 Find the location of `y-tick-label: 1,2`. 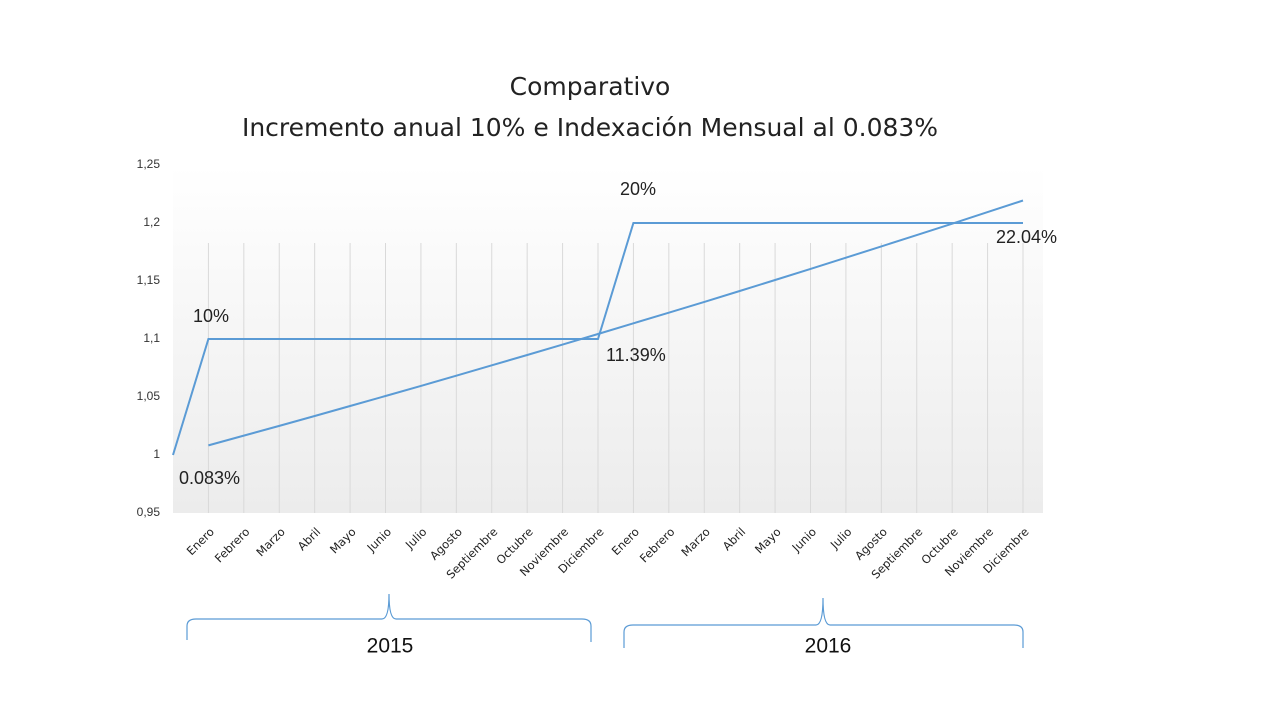

y-tick-label: 1,2 is located at coordinates (151, 222).